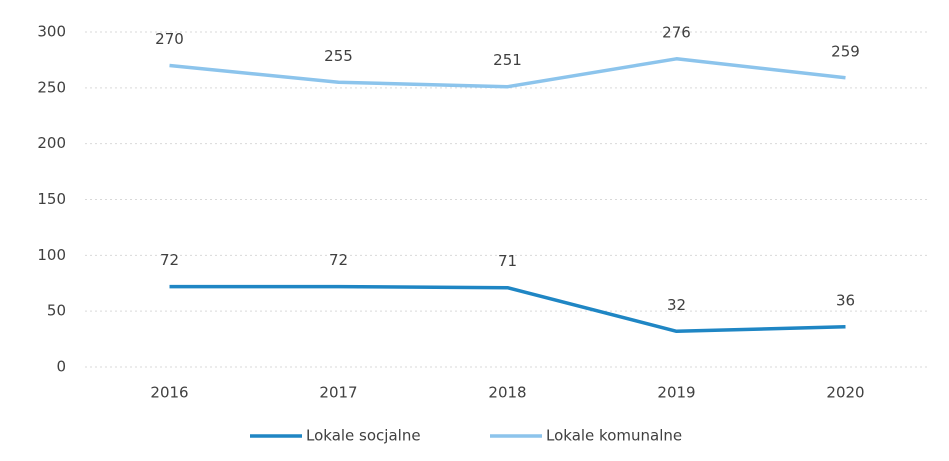  I want to click on x-tick-label: 2018, so click(507, 393).